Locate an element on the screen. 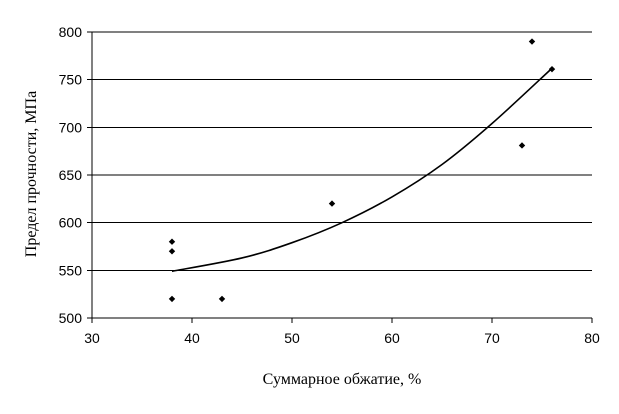 This screenshot has width=619, height=414. y-axis-title: Предел прочности, МПа is located at coordinates (31, 174).